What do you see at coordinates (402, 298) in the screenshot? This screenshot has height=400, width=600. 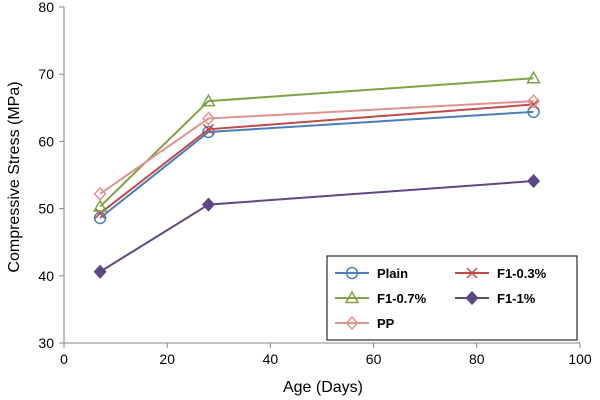 I see `legend-label: F1-0.7%` at bounding box center [402, 298].